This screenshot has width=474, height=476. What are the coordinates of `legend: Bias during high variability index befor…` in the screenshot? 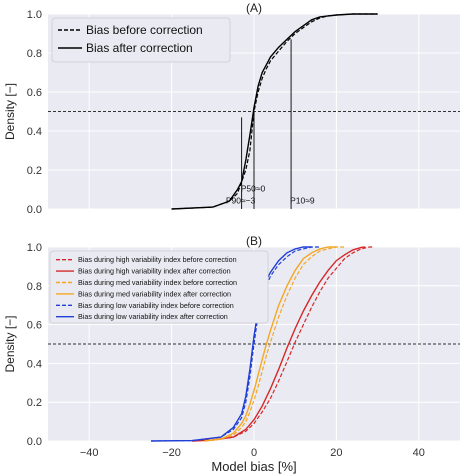 It's located at (159, 287).